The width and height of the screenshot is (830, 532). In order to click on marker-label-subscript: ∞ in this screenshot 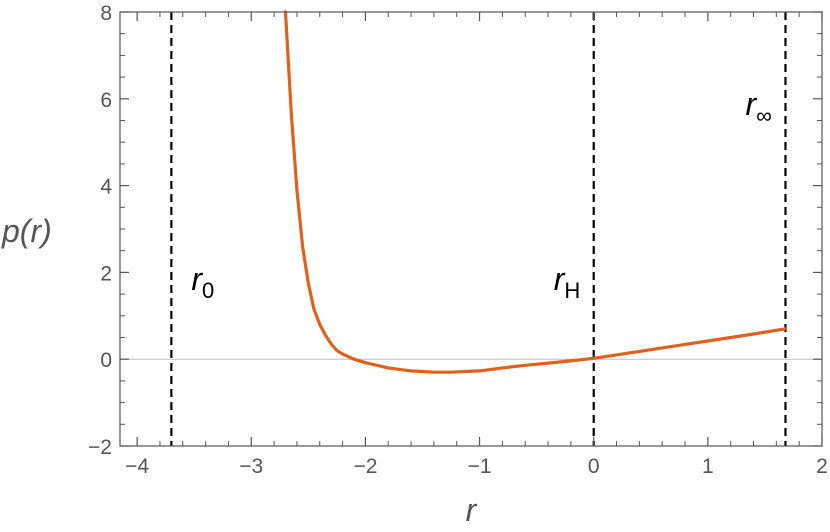, I will do `click(764, 115)`.